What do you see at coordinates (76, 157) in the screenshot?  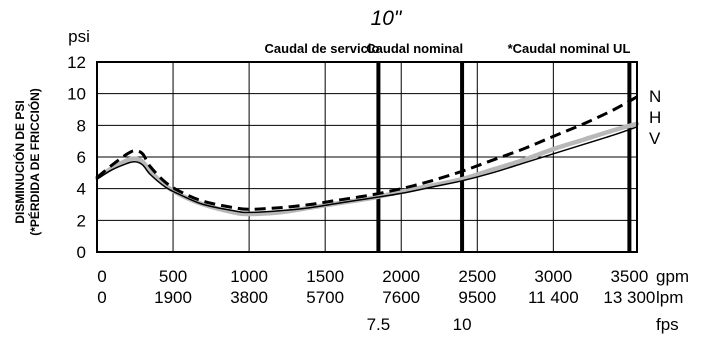 I see `y-tick-labels: 0 2 4 6 8 10 12` at bounding box center [76, 157].